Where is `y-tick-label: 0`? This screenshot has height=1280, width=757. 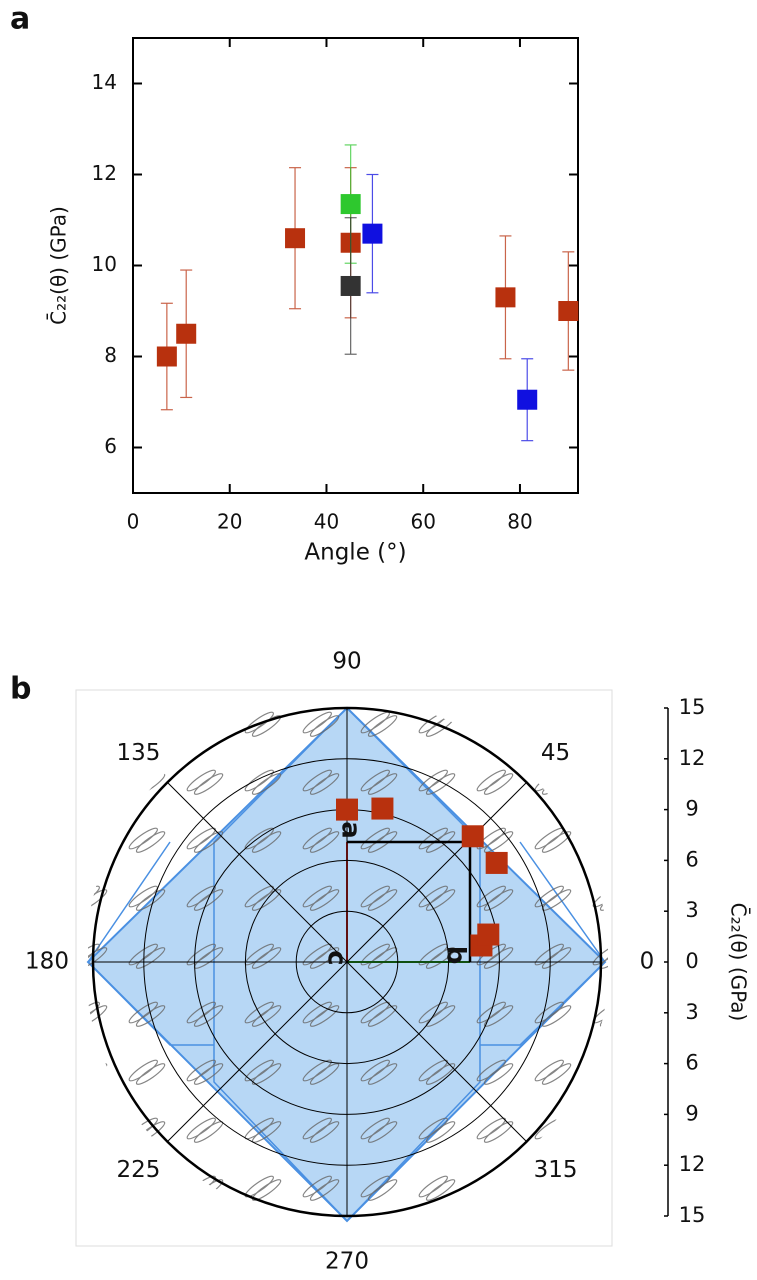
y-tick-label: 0 is located at coordinates (691, 961).